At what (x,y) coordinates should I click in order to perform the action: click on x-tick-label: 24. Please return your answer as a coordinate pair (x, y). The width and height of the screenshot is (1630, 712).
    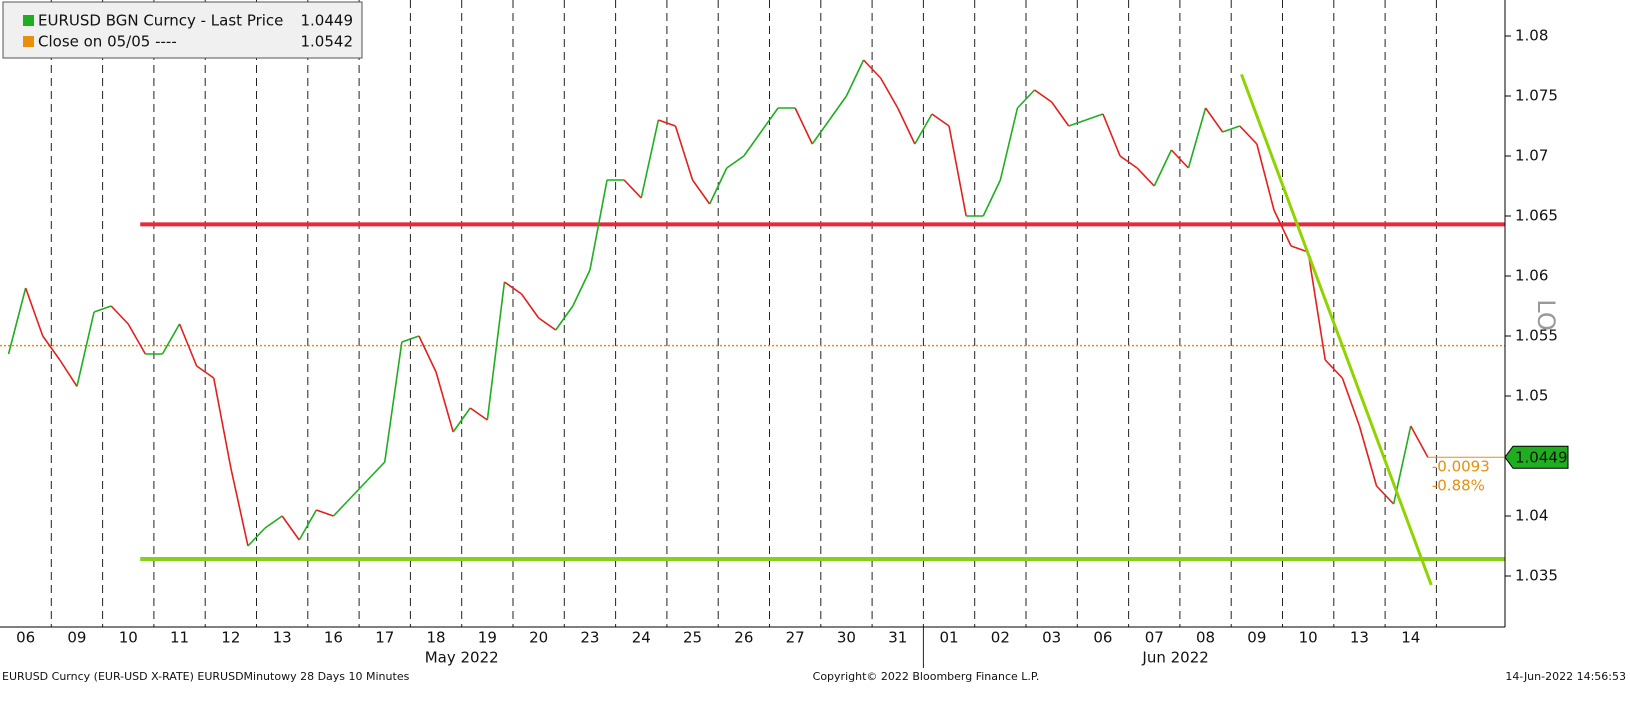
    Looking at the image, I should click on (641, 638).